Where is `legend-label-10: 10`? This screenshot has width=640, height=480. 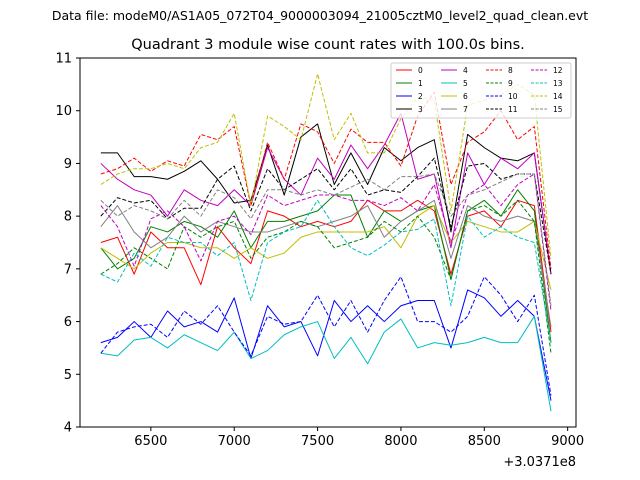
legend-label-10: 10 is located at coordinates (513, 96).